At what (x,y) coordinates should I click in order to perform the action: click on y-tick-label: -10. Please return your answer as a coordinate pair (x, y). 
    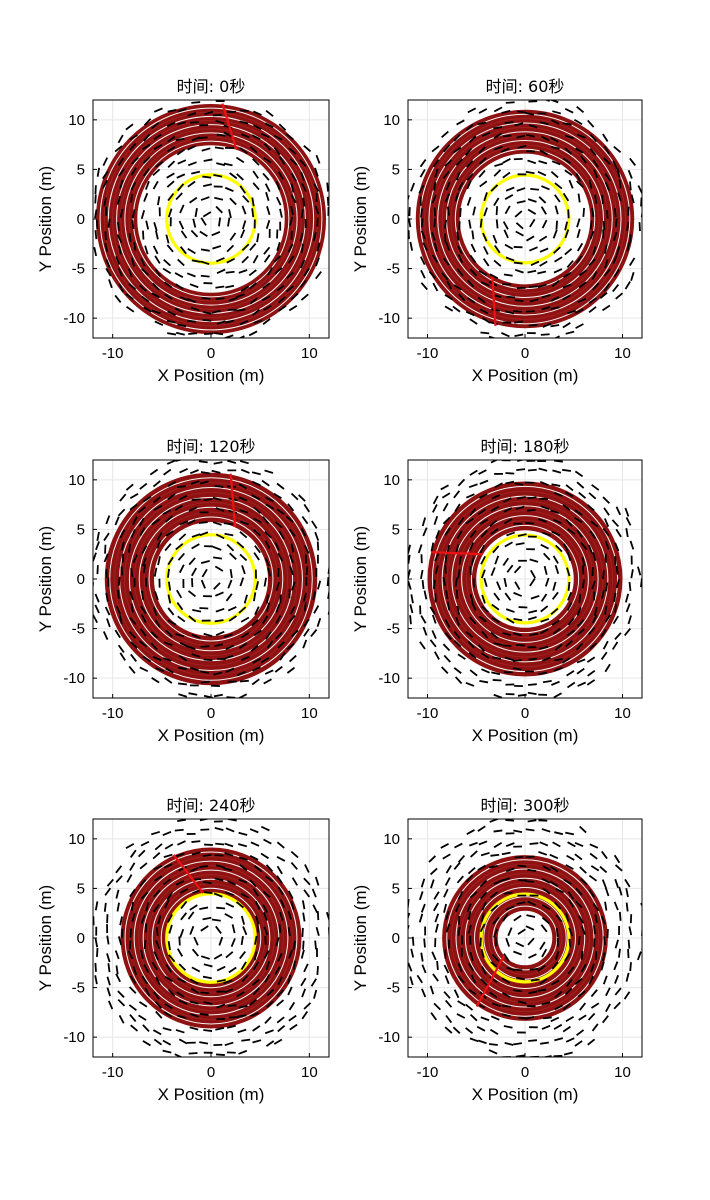
    Looking at the image, I should click on (389, 318).